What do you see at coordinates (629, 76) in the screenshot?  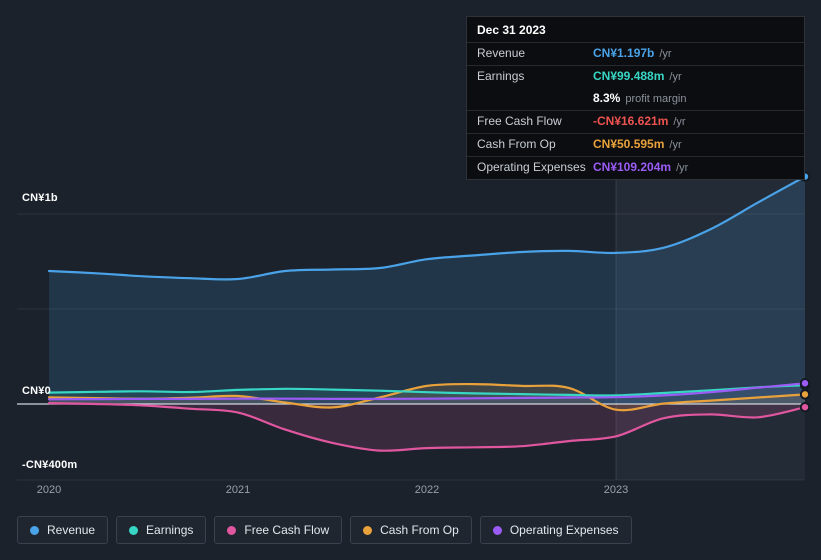 I see `tooltip-value: CN¥99.488m` at bounding box center [629, 76].